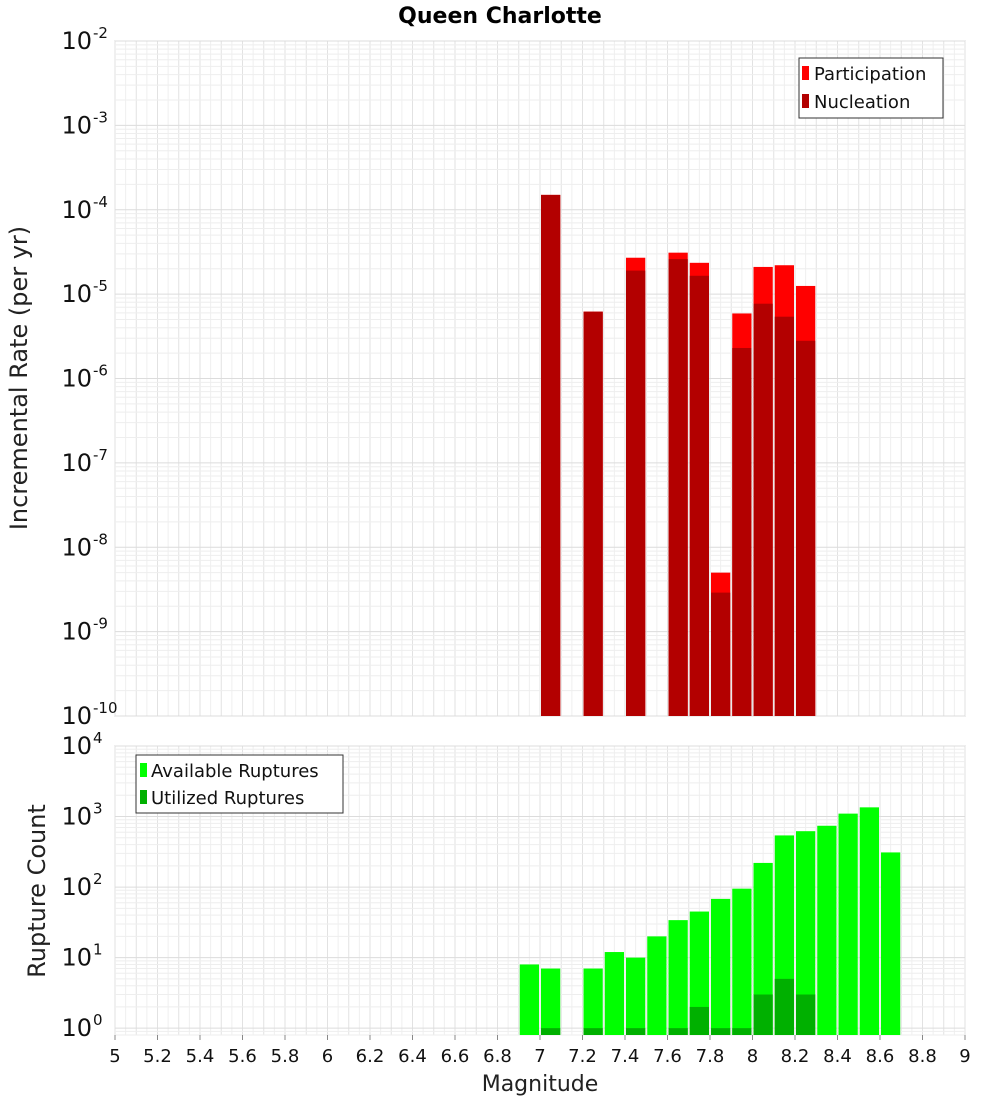 The height and width of the screenshot is (1100, 1000). What do you see at coordinates (795, 1056) in the screenshot?
I see `x-tick-label: 8.2` at bounding box center [795, 1056].